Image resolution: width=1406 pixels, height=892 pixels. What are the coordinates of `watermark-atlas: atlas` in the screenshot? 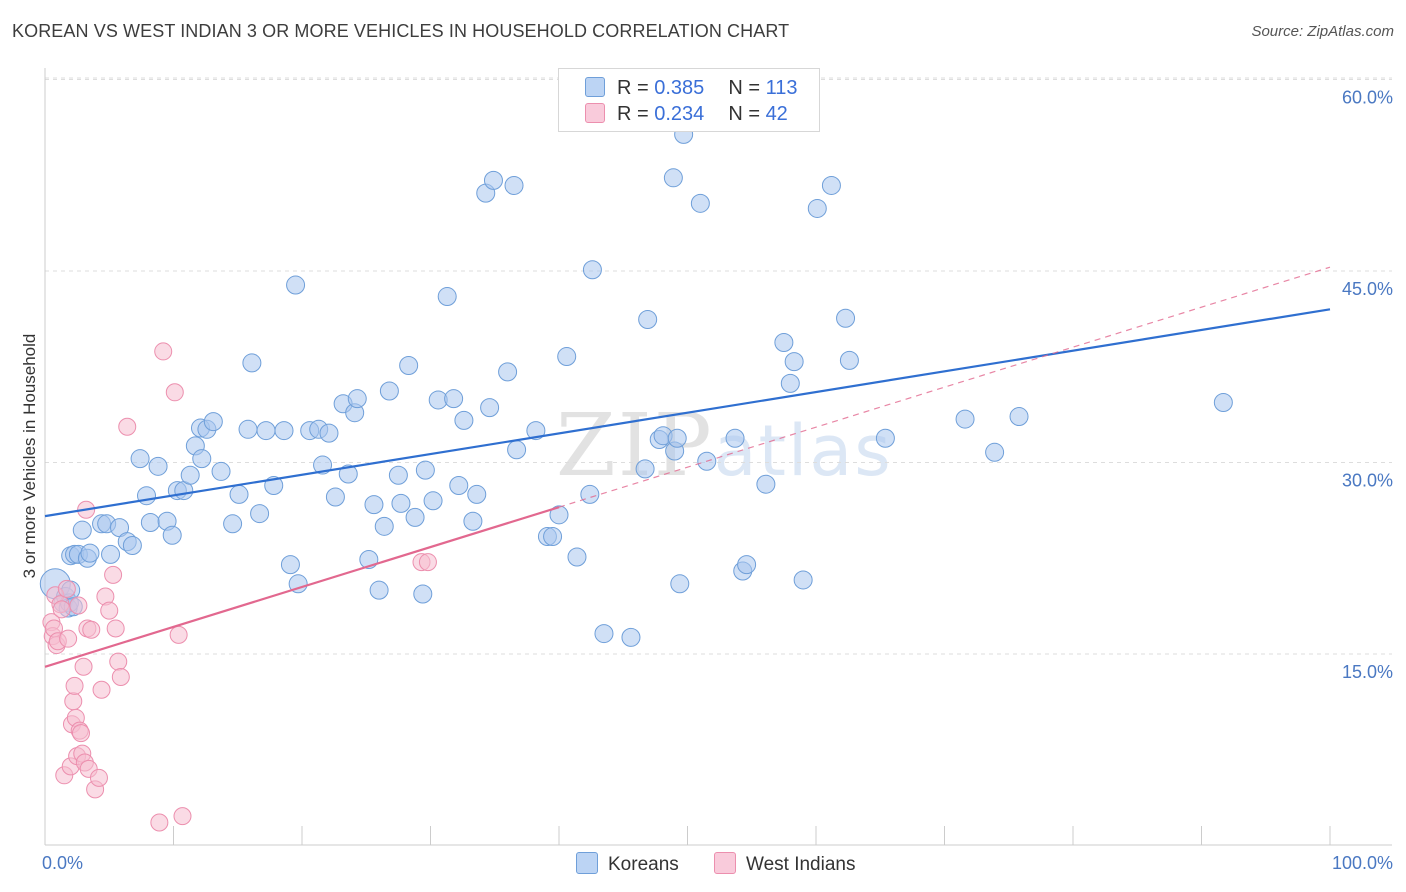 It's located at (803, 451).